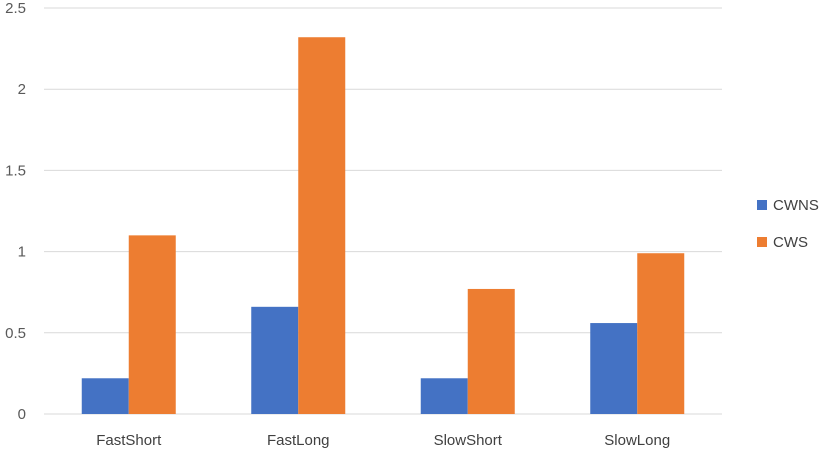  Describe the element at coordinates (15, 211) in the screenshot. I see `y-axis-ticks: 0 0.5 1 1.5 2 2.5` at that location.